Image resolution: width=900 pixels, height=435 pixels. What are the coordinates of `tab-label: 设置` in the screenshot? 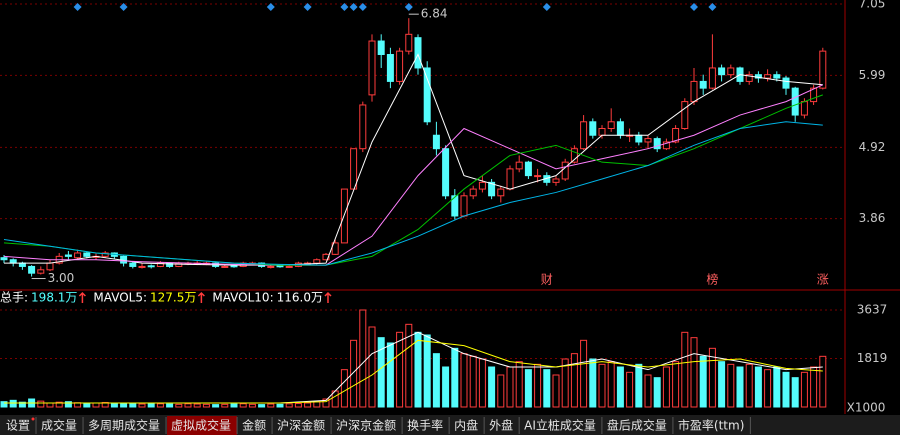 It's located at (18, 426).